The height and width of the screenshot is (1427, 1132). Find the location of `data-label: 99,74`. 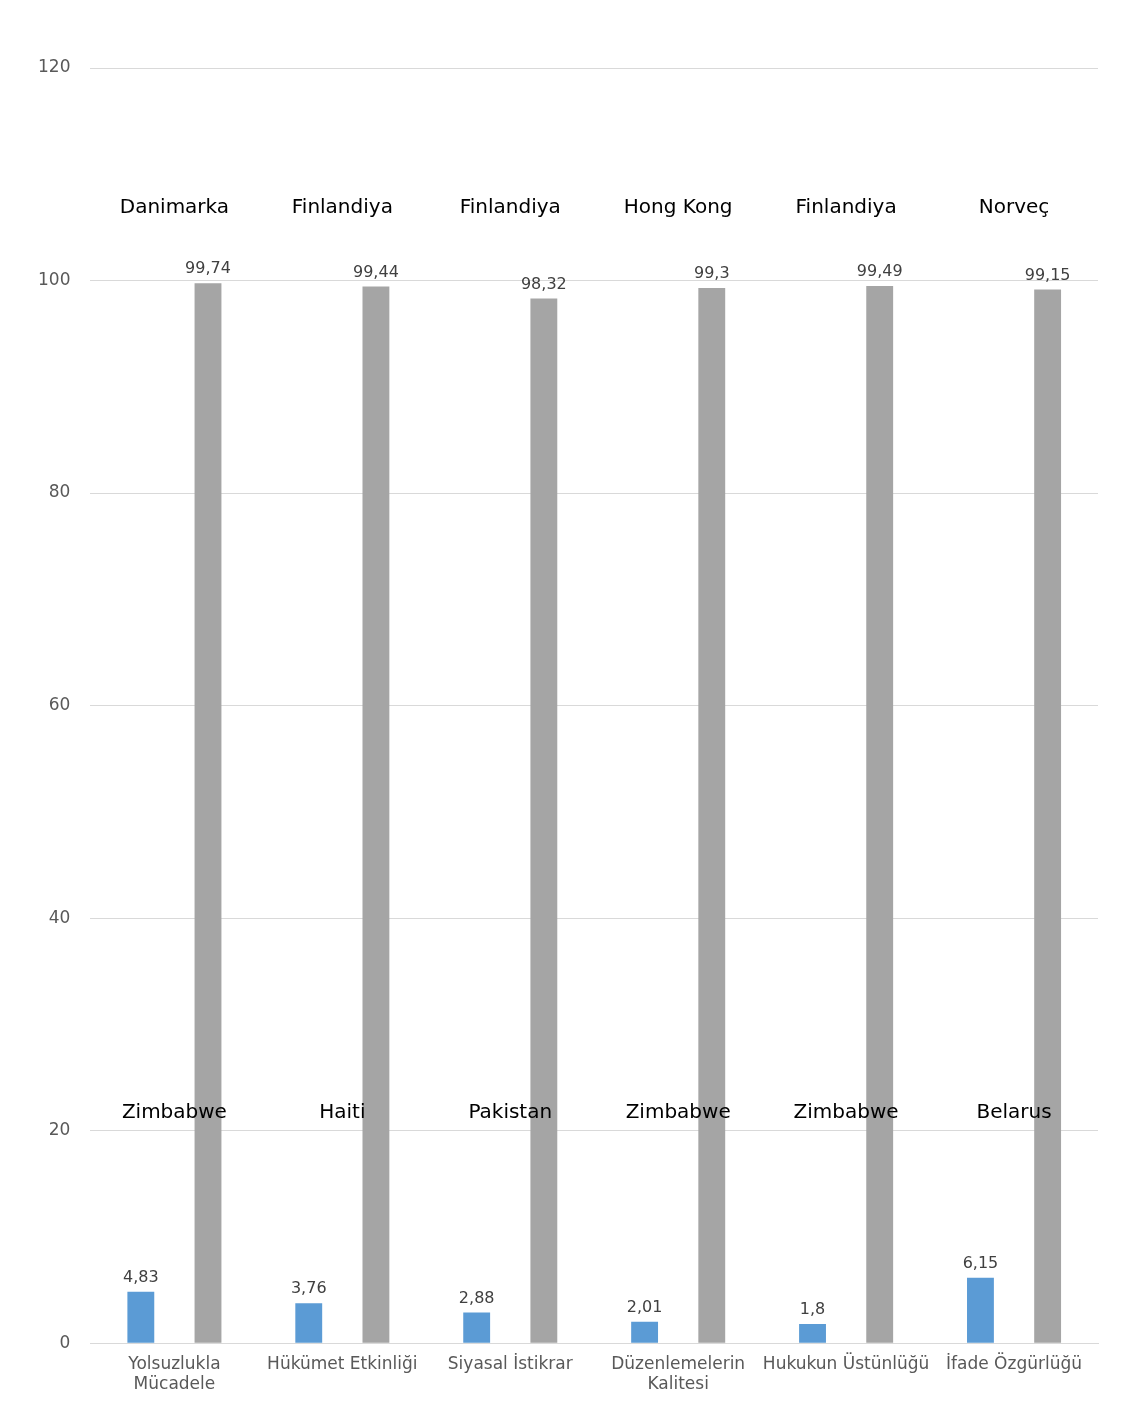

data-label: 99,74 is located at coordinates (208, 268).